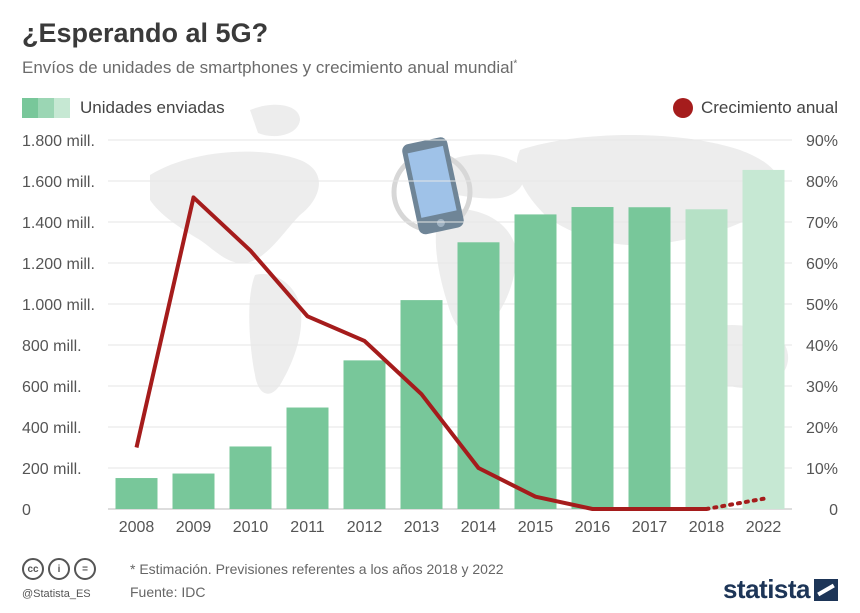  What do you see at coordinates (769, 107) in the screenshot?
I see `legend-growth-label: Crecimiento anual` at bounding box center [769, 107].